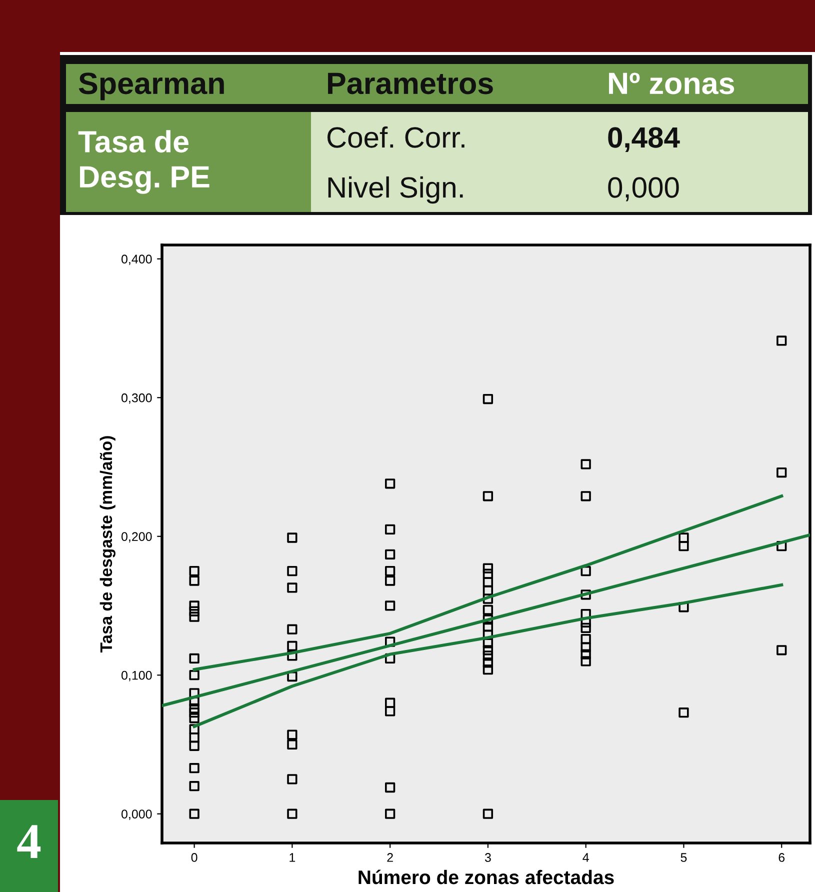 The image size is (815, 892). What do you see at coordinates (136, 815) in the screenshot?
I see `y-tick-label: 0,000` at bounding box center [136, 815].